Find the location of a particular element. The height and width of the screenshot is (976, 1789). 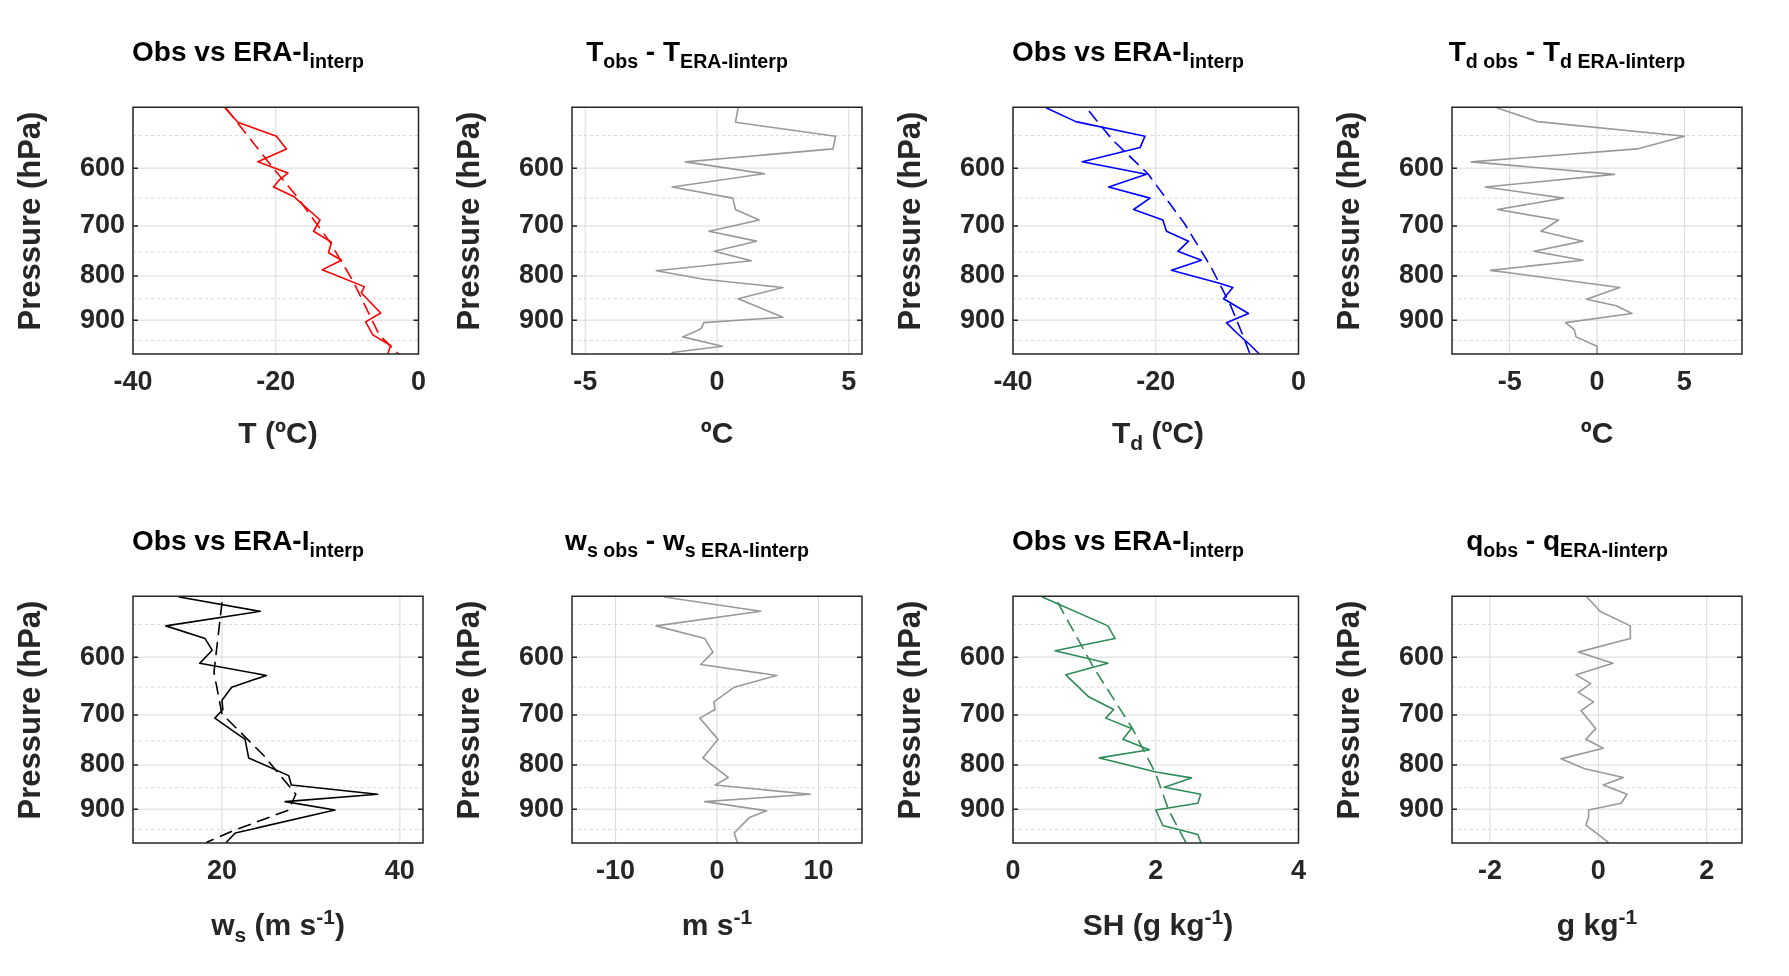

x-axis-title: g kg$^{-1}$ is located at coordinates (1597, 923).